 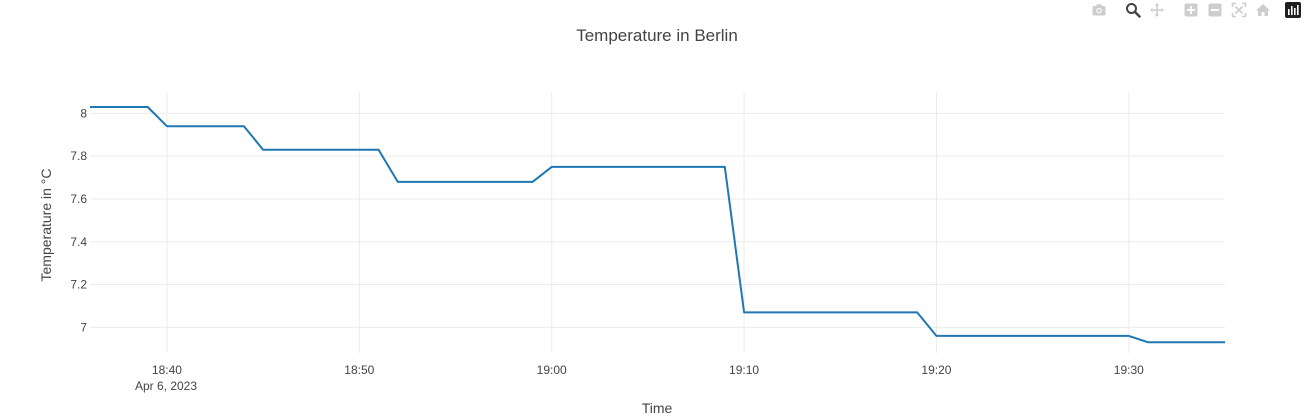 What do you see at coordinates (1129, 370) in the screenshot?
I see `x-tick-label: 19:30` at bounding box center [1129, 370].